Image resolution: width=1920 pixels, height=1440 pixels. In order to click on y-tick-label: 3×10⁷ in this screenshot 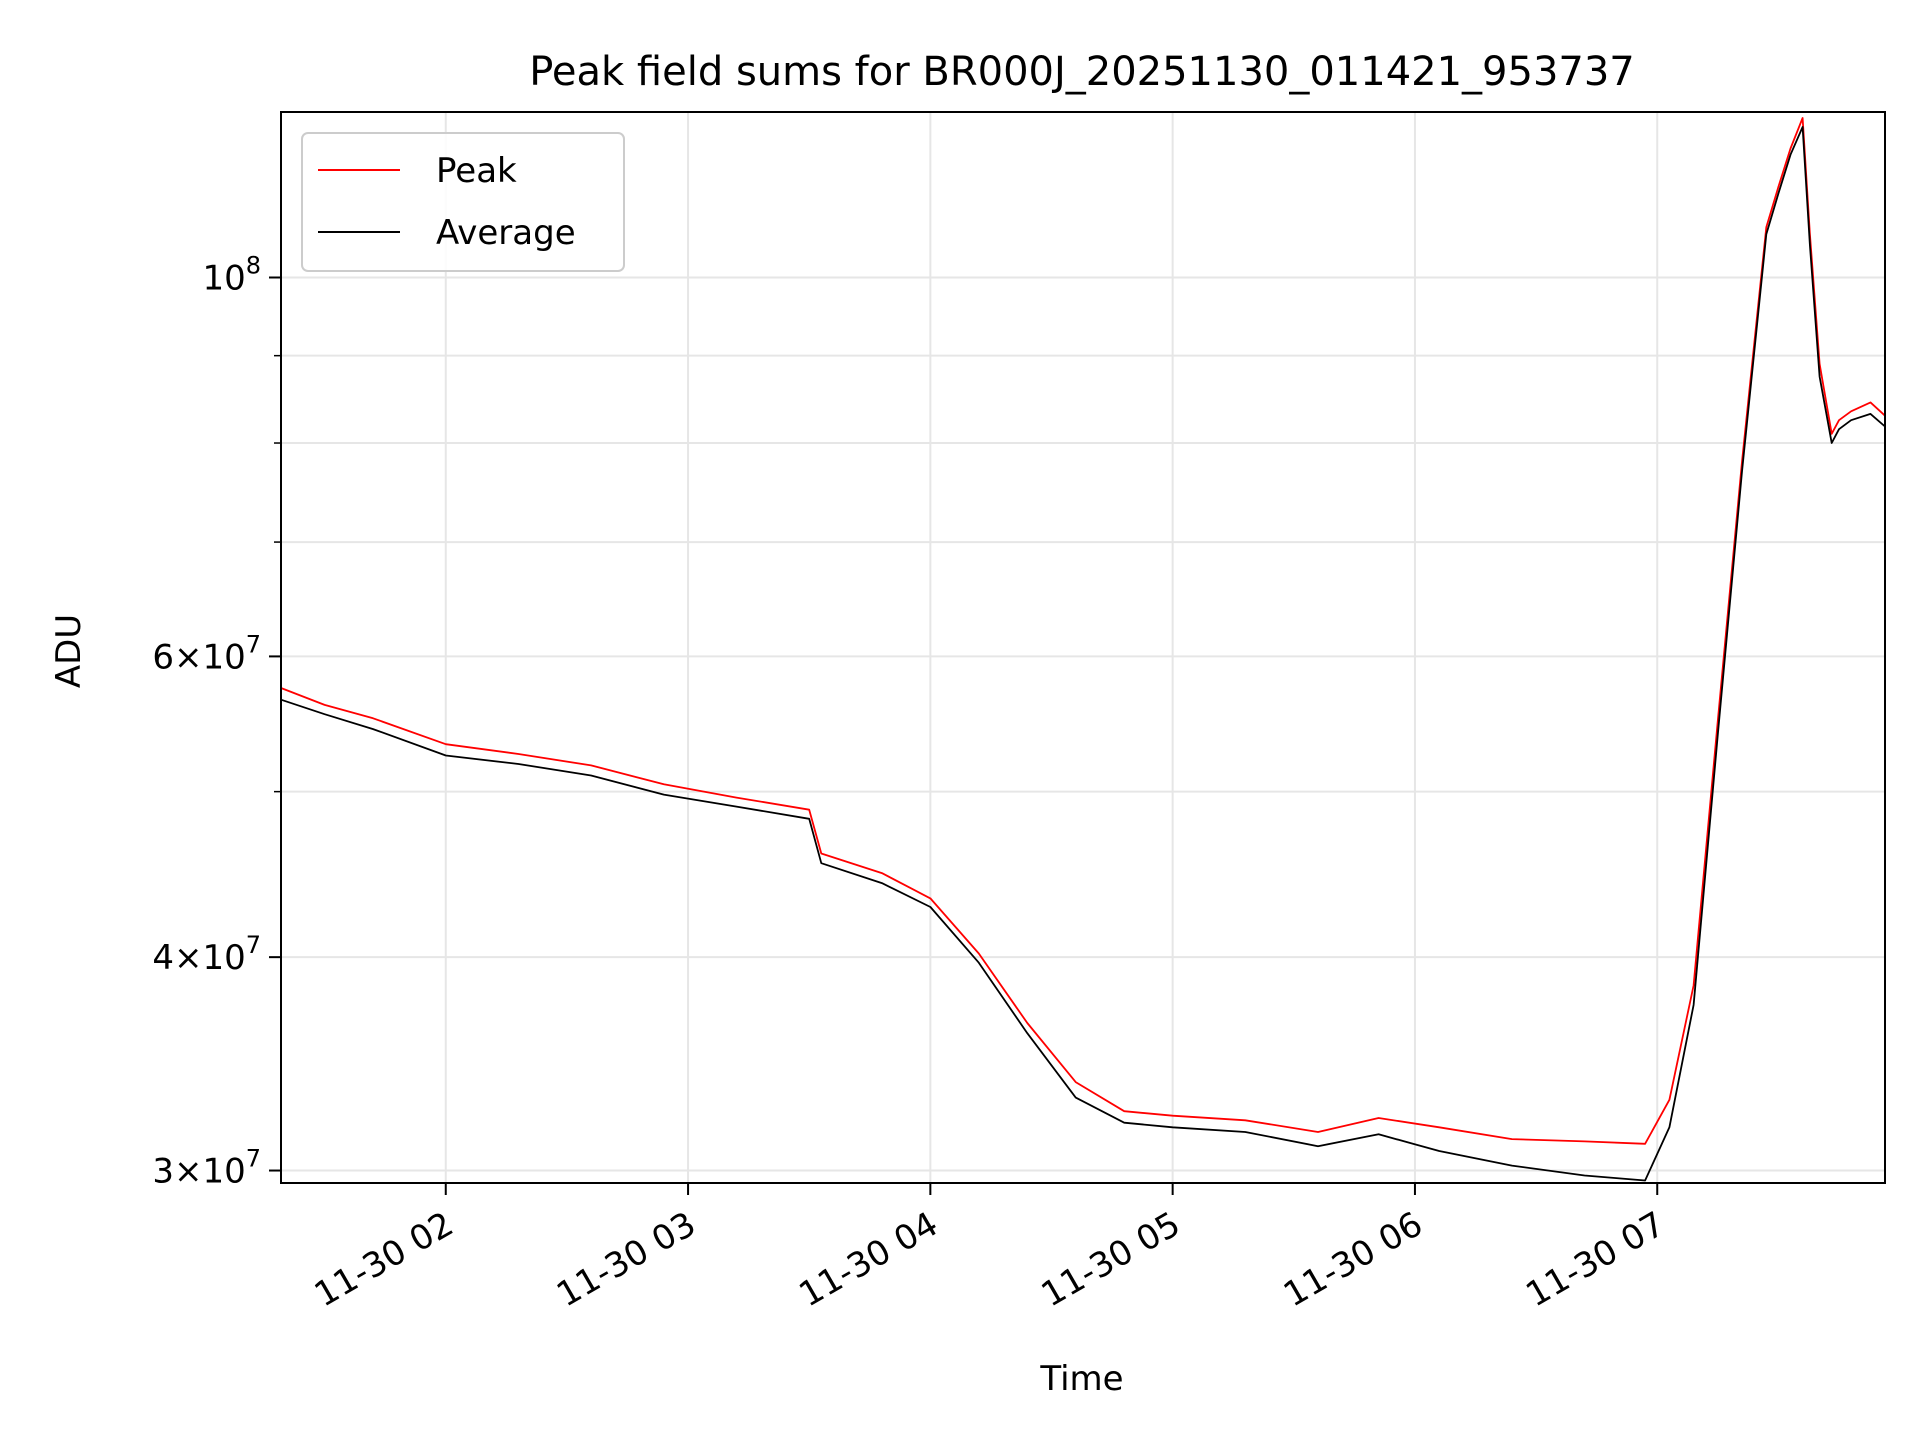, I will do `click(206, 1168)`.